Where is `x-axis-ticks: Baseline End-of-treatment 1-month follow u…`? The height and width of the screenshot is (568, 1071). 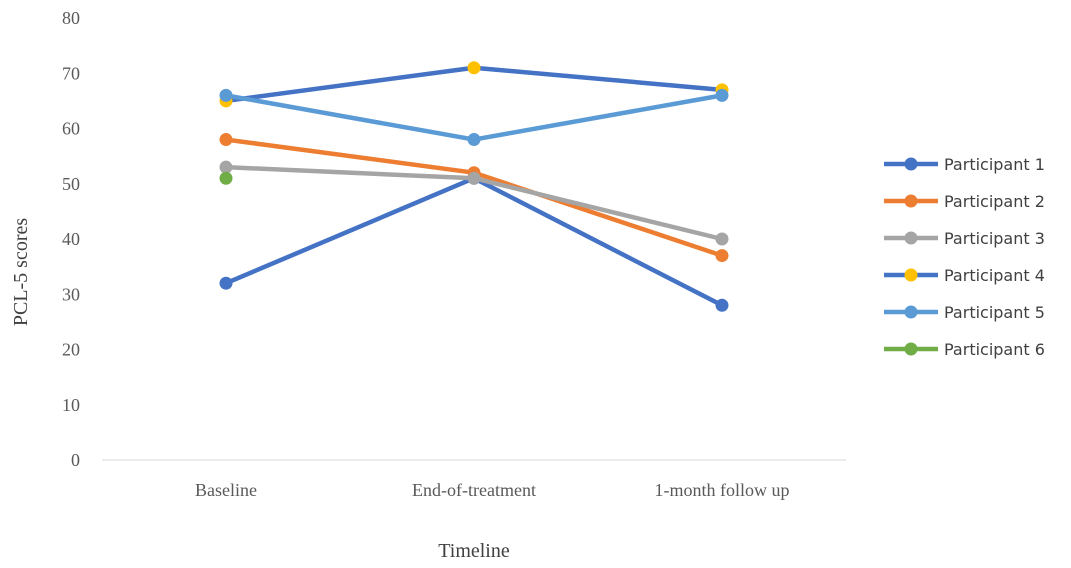
x-axis-ticks: Baseline End-of-treatment 1-month follow u… is located at coordinates (492, 490).